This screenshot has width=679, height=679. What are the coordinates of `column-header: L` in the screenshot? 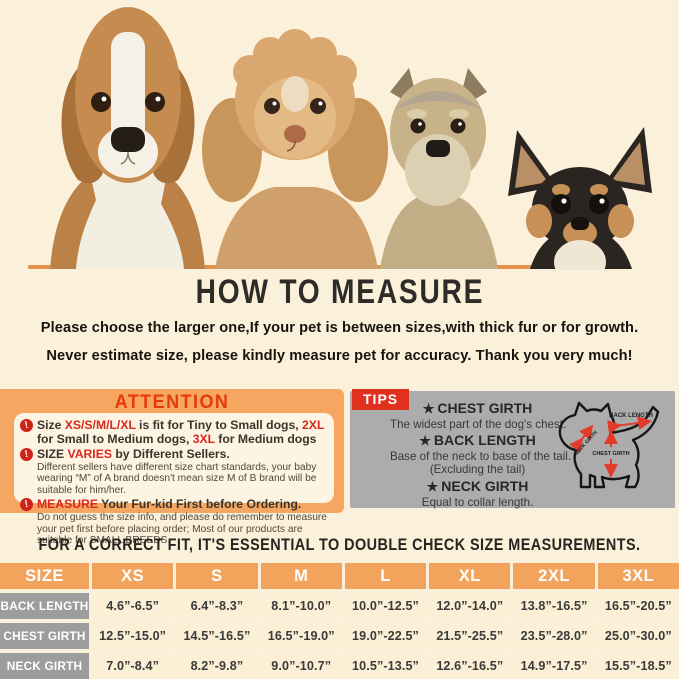 It's located at (385, 576).